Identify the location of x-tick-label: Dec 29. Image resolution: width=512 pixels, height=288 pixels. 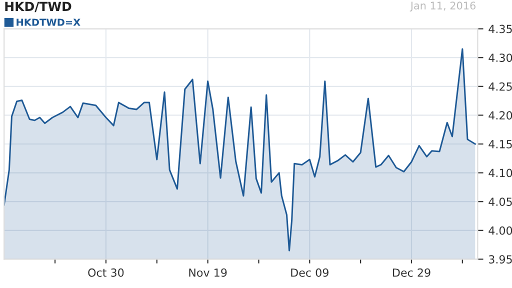
(411, 272).